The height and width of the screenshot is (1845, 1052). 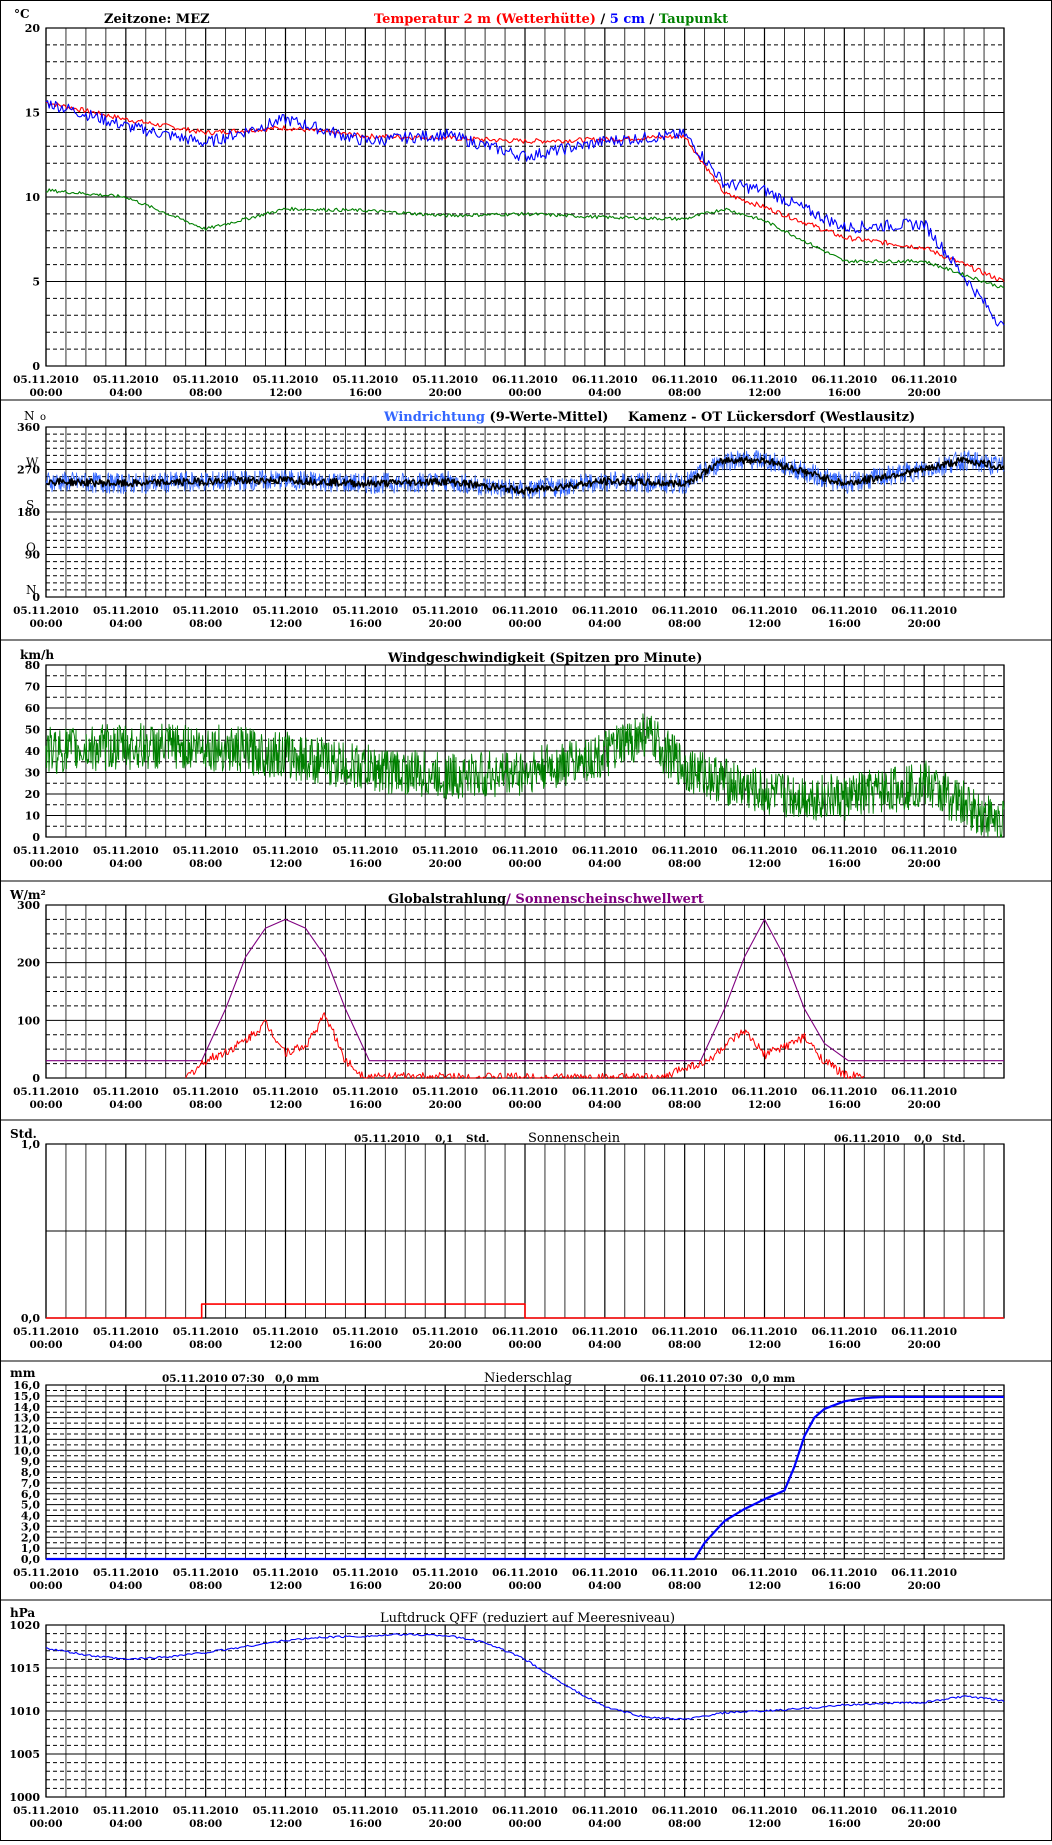 I want to click on y-tick-label: 40, so click(x=33, y=751).